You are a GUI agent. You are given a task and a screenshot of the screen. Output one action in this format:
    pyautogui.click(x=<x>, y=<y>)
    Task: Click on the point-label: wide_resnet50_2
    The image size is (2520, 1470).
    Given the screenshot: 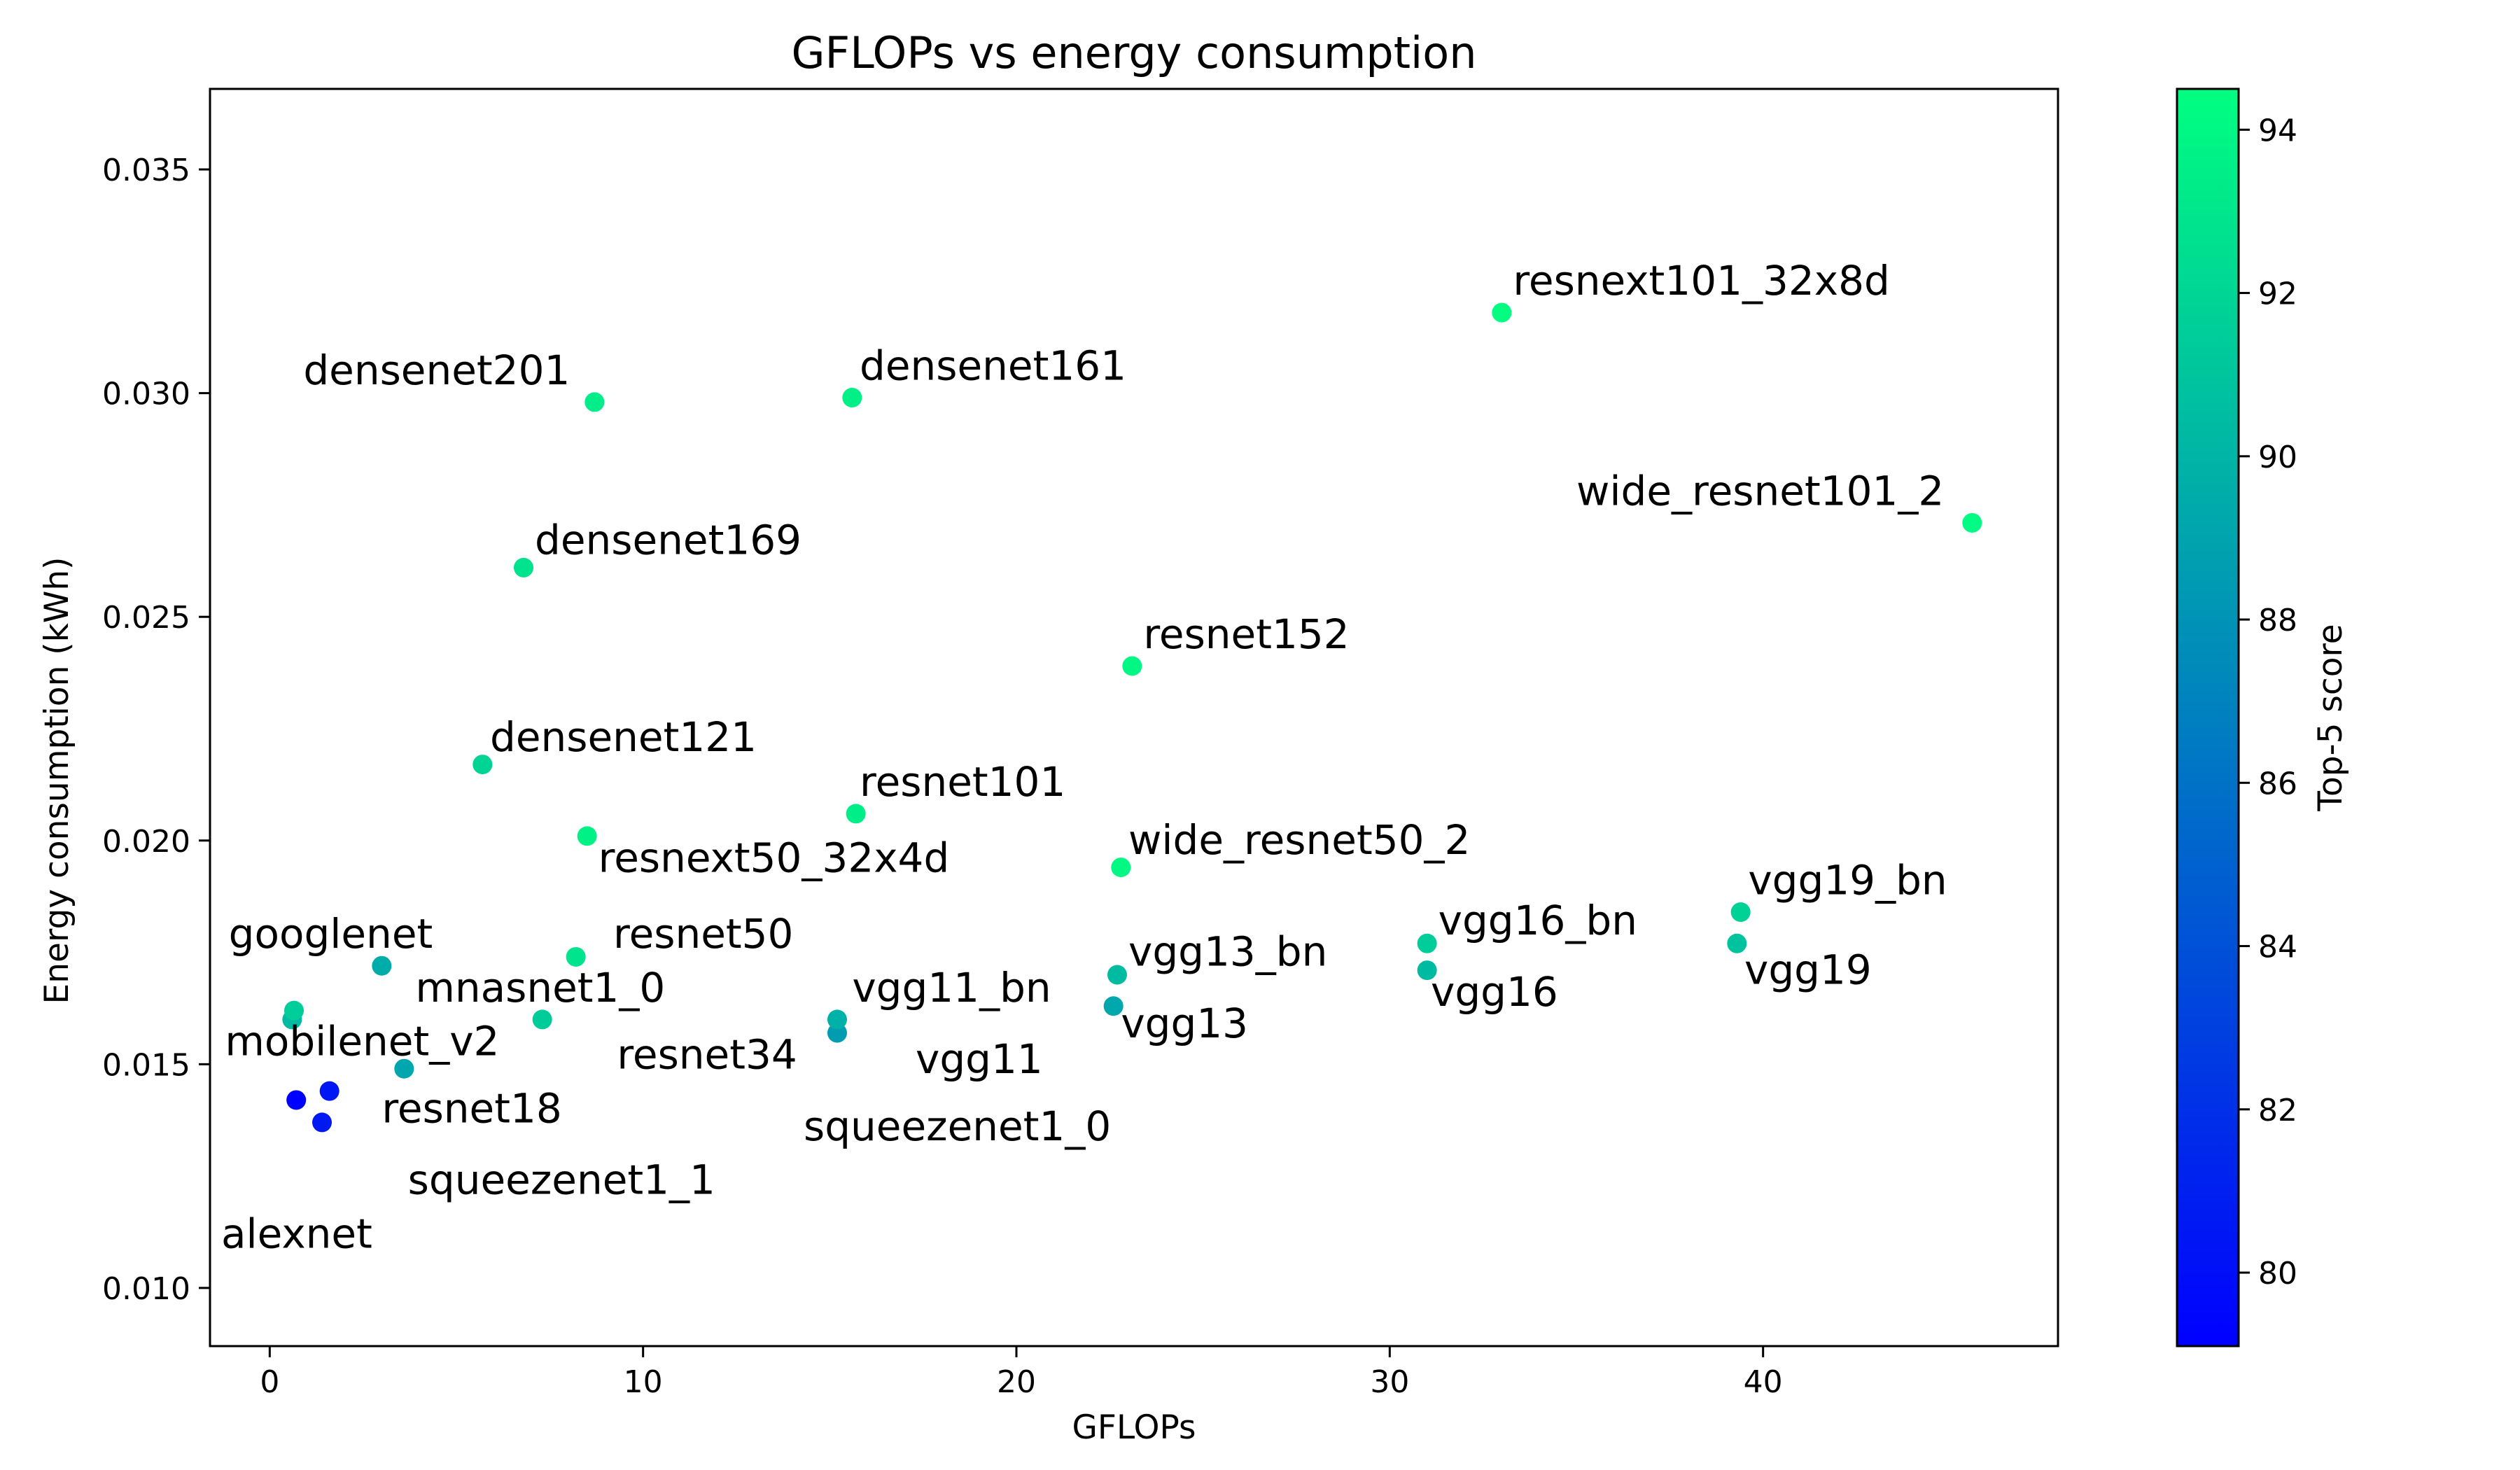 What is the action you would take?
    pyautogui.click(x=1299, y=840)
    